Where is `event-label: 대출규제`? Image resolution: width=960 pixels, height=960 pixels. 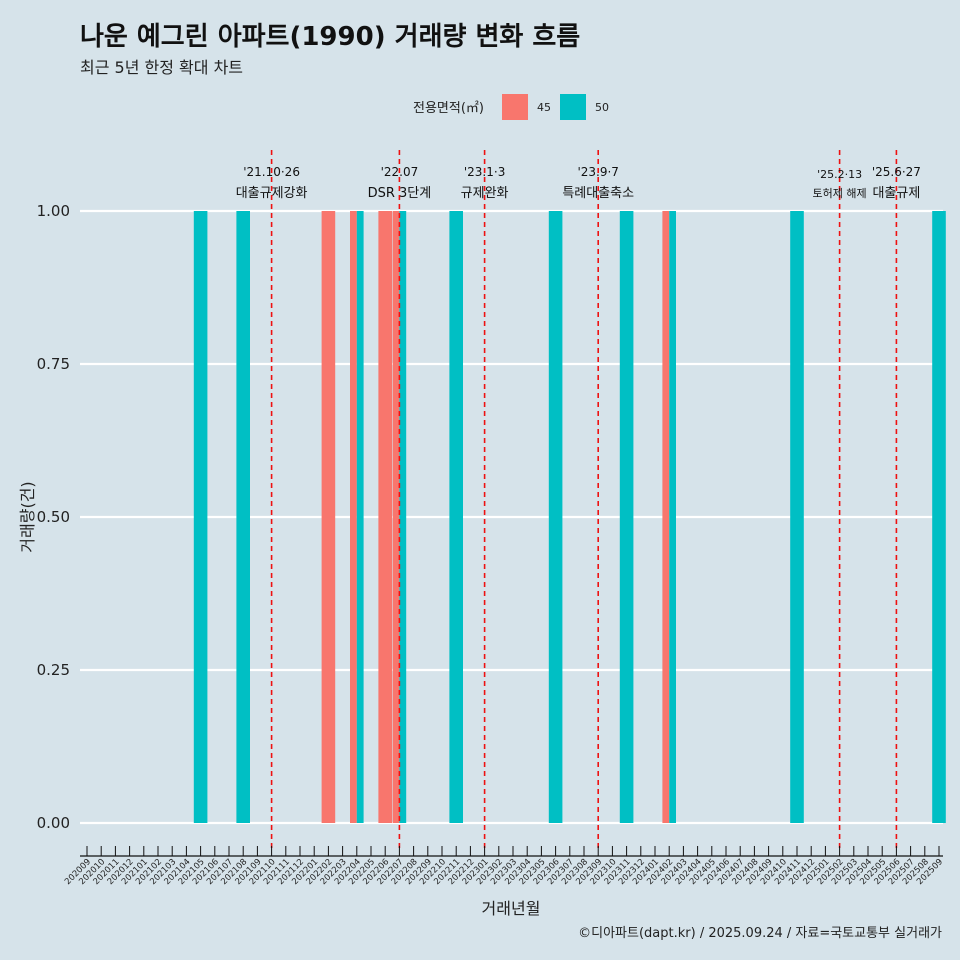
event-label: 대출규제 is located at coordinates (896, 193).